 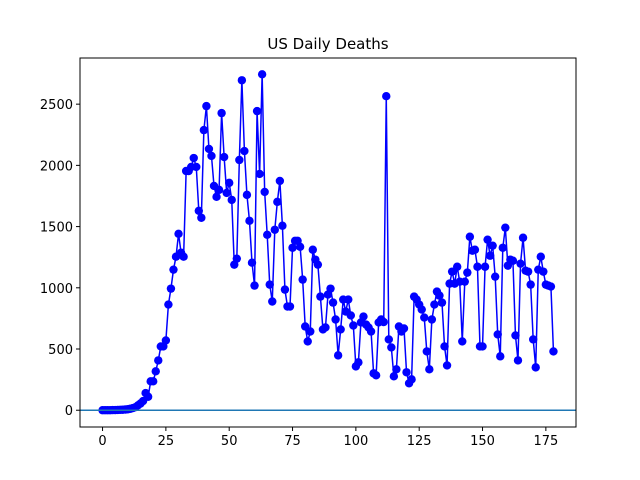 What do you see at coordinates (56, 228) in the screenshot?
I see `y-tick-label: 1500` at bounding box center [56, 228].